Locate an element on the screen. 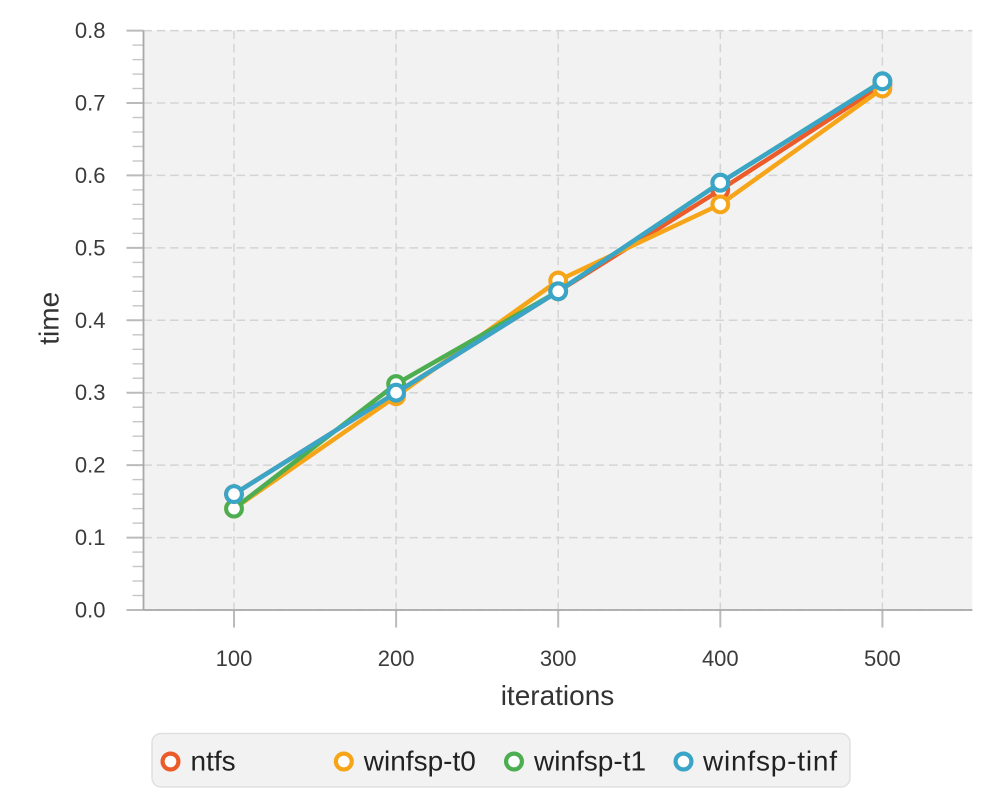 The image size is (1000, 800). svg-text: winfsp-t1 is located at coordinates (589, 761).